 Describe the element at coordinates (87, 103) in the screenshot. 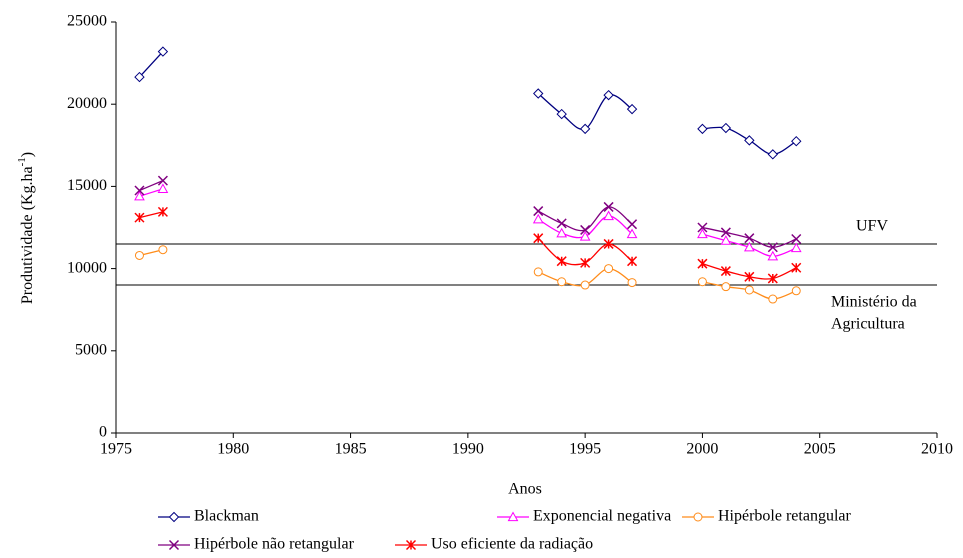

I see `y-tick-label: 20000` at that location.